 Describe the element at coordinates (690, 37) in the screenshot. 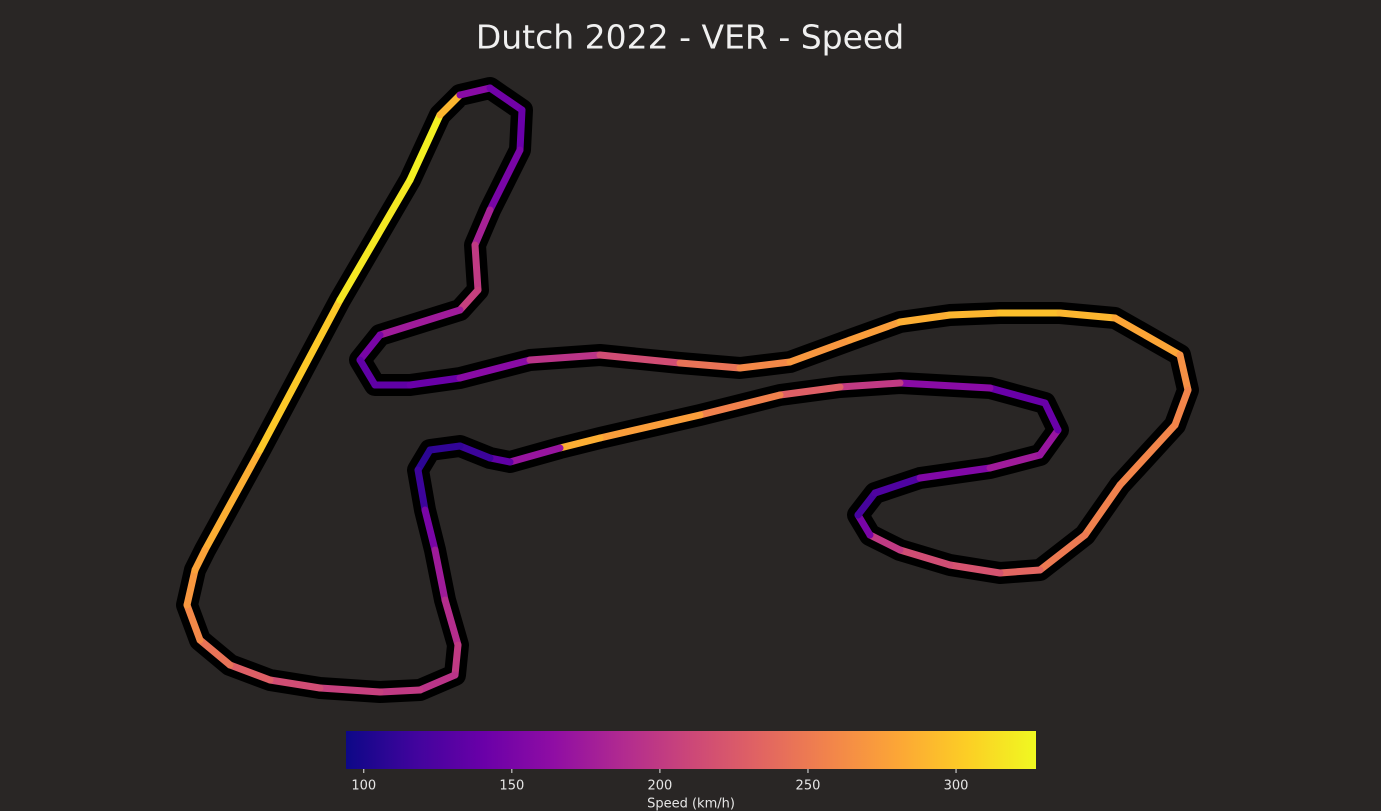

I see `chart-title: Dutch 2022 - VER - Speed` at that location.